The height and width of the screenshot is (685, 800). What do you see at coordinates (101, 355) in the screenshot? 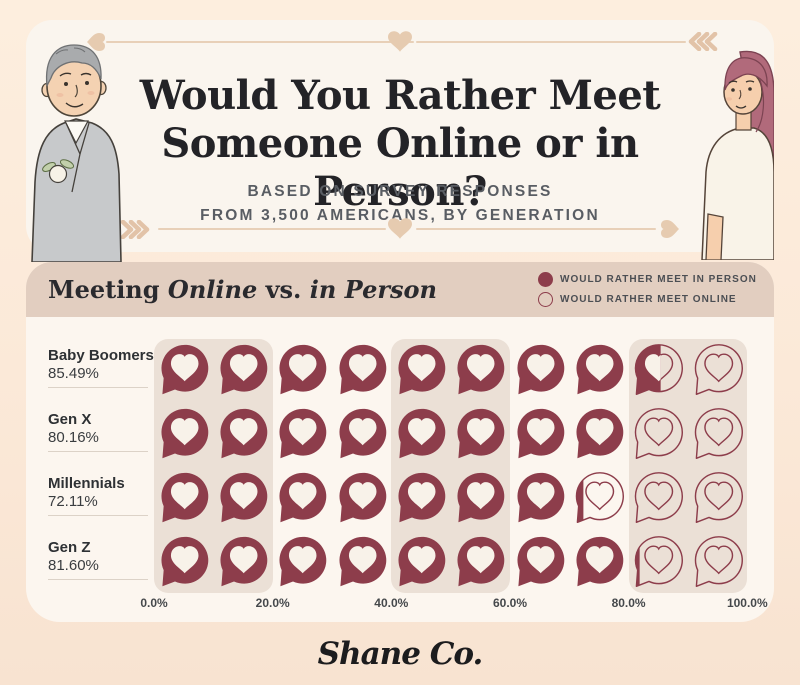
I see `generation-name: Baby Boomers` at bounding box center [101, 355].